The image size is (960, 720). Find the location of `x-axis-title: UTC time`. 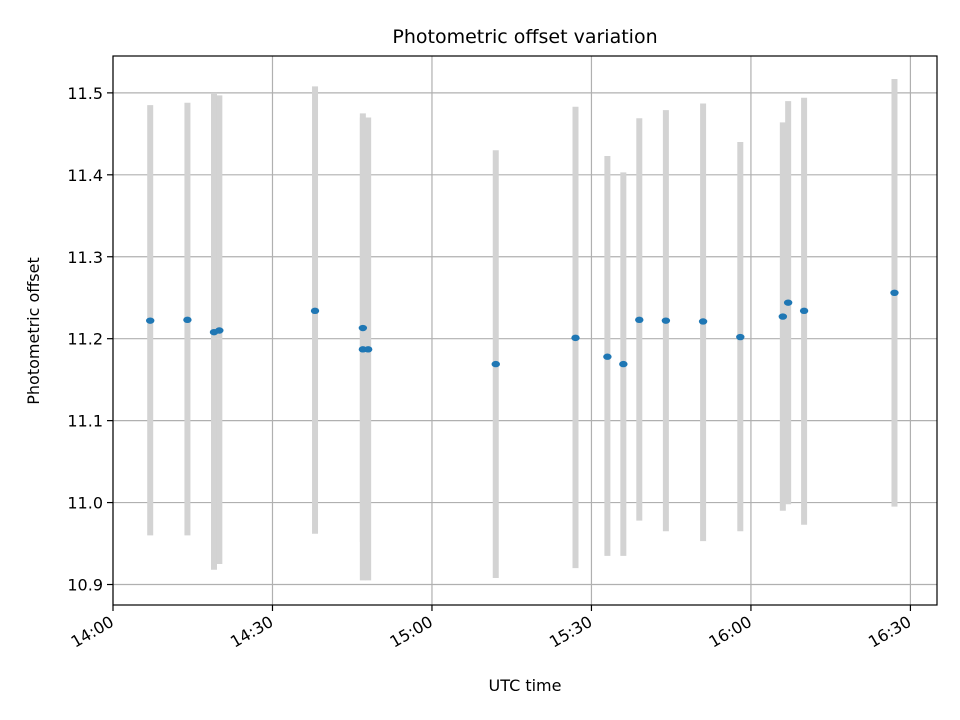

x-axis-title: UTC time is located at coordinates (525, 685).